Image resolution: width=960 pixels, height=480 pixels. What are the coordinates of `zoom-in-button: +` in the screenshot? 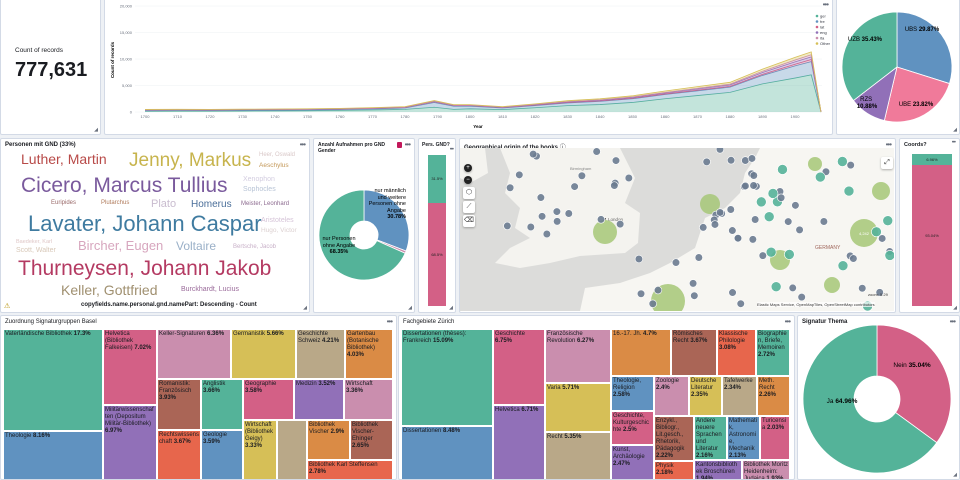 It's located at (468, 168).